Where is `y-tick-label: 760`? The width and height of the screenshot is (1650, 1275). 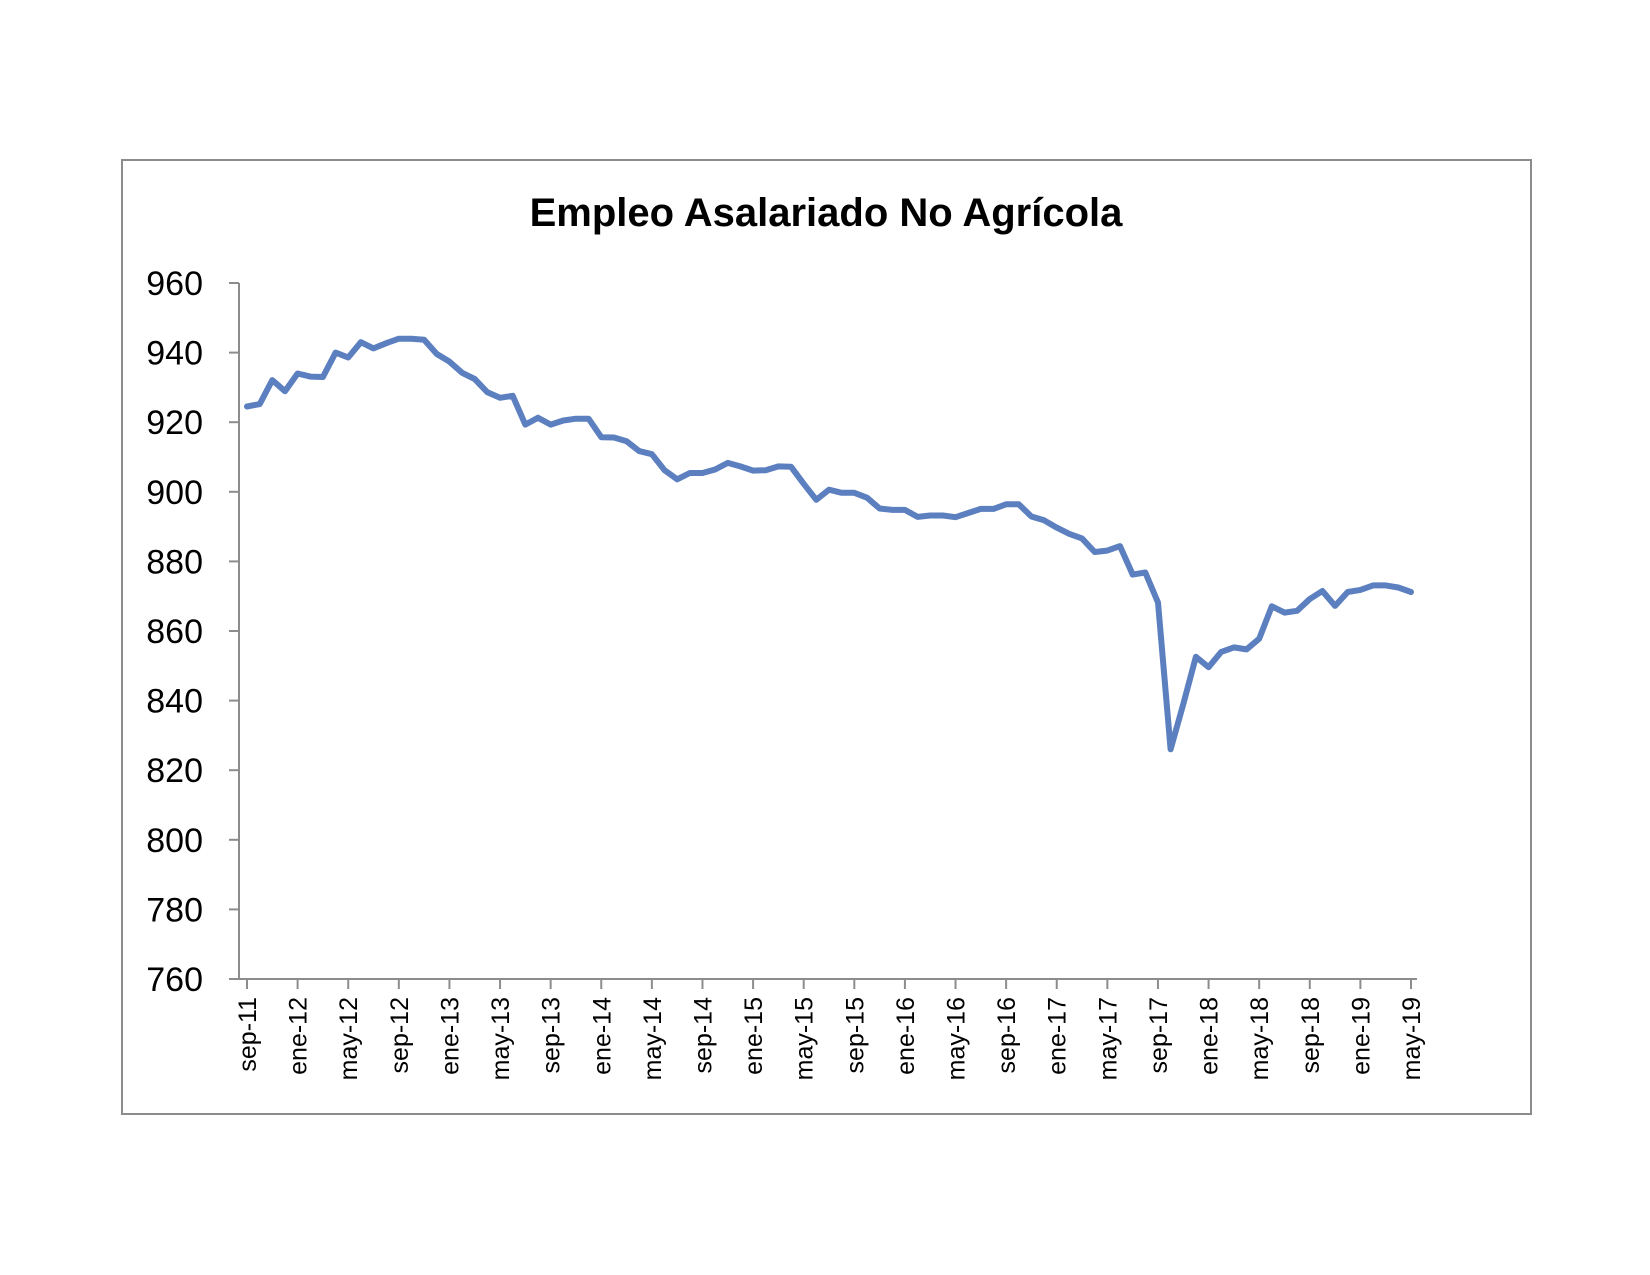
y-tick-label: 760 is located at coordinates (174, 980).